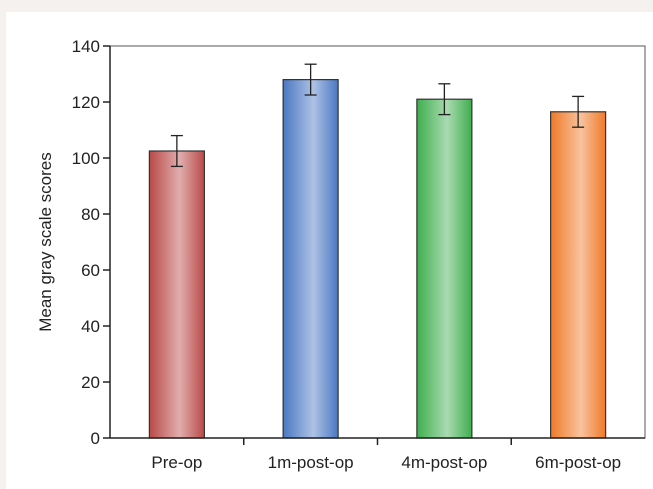 This screenshot has height=489, width=653. What do you see at coordinates (86, 46) in the screenshot?
I see `y-tick-label: 140` at bounding box center [86, 46].